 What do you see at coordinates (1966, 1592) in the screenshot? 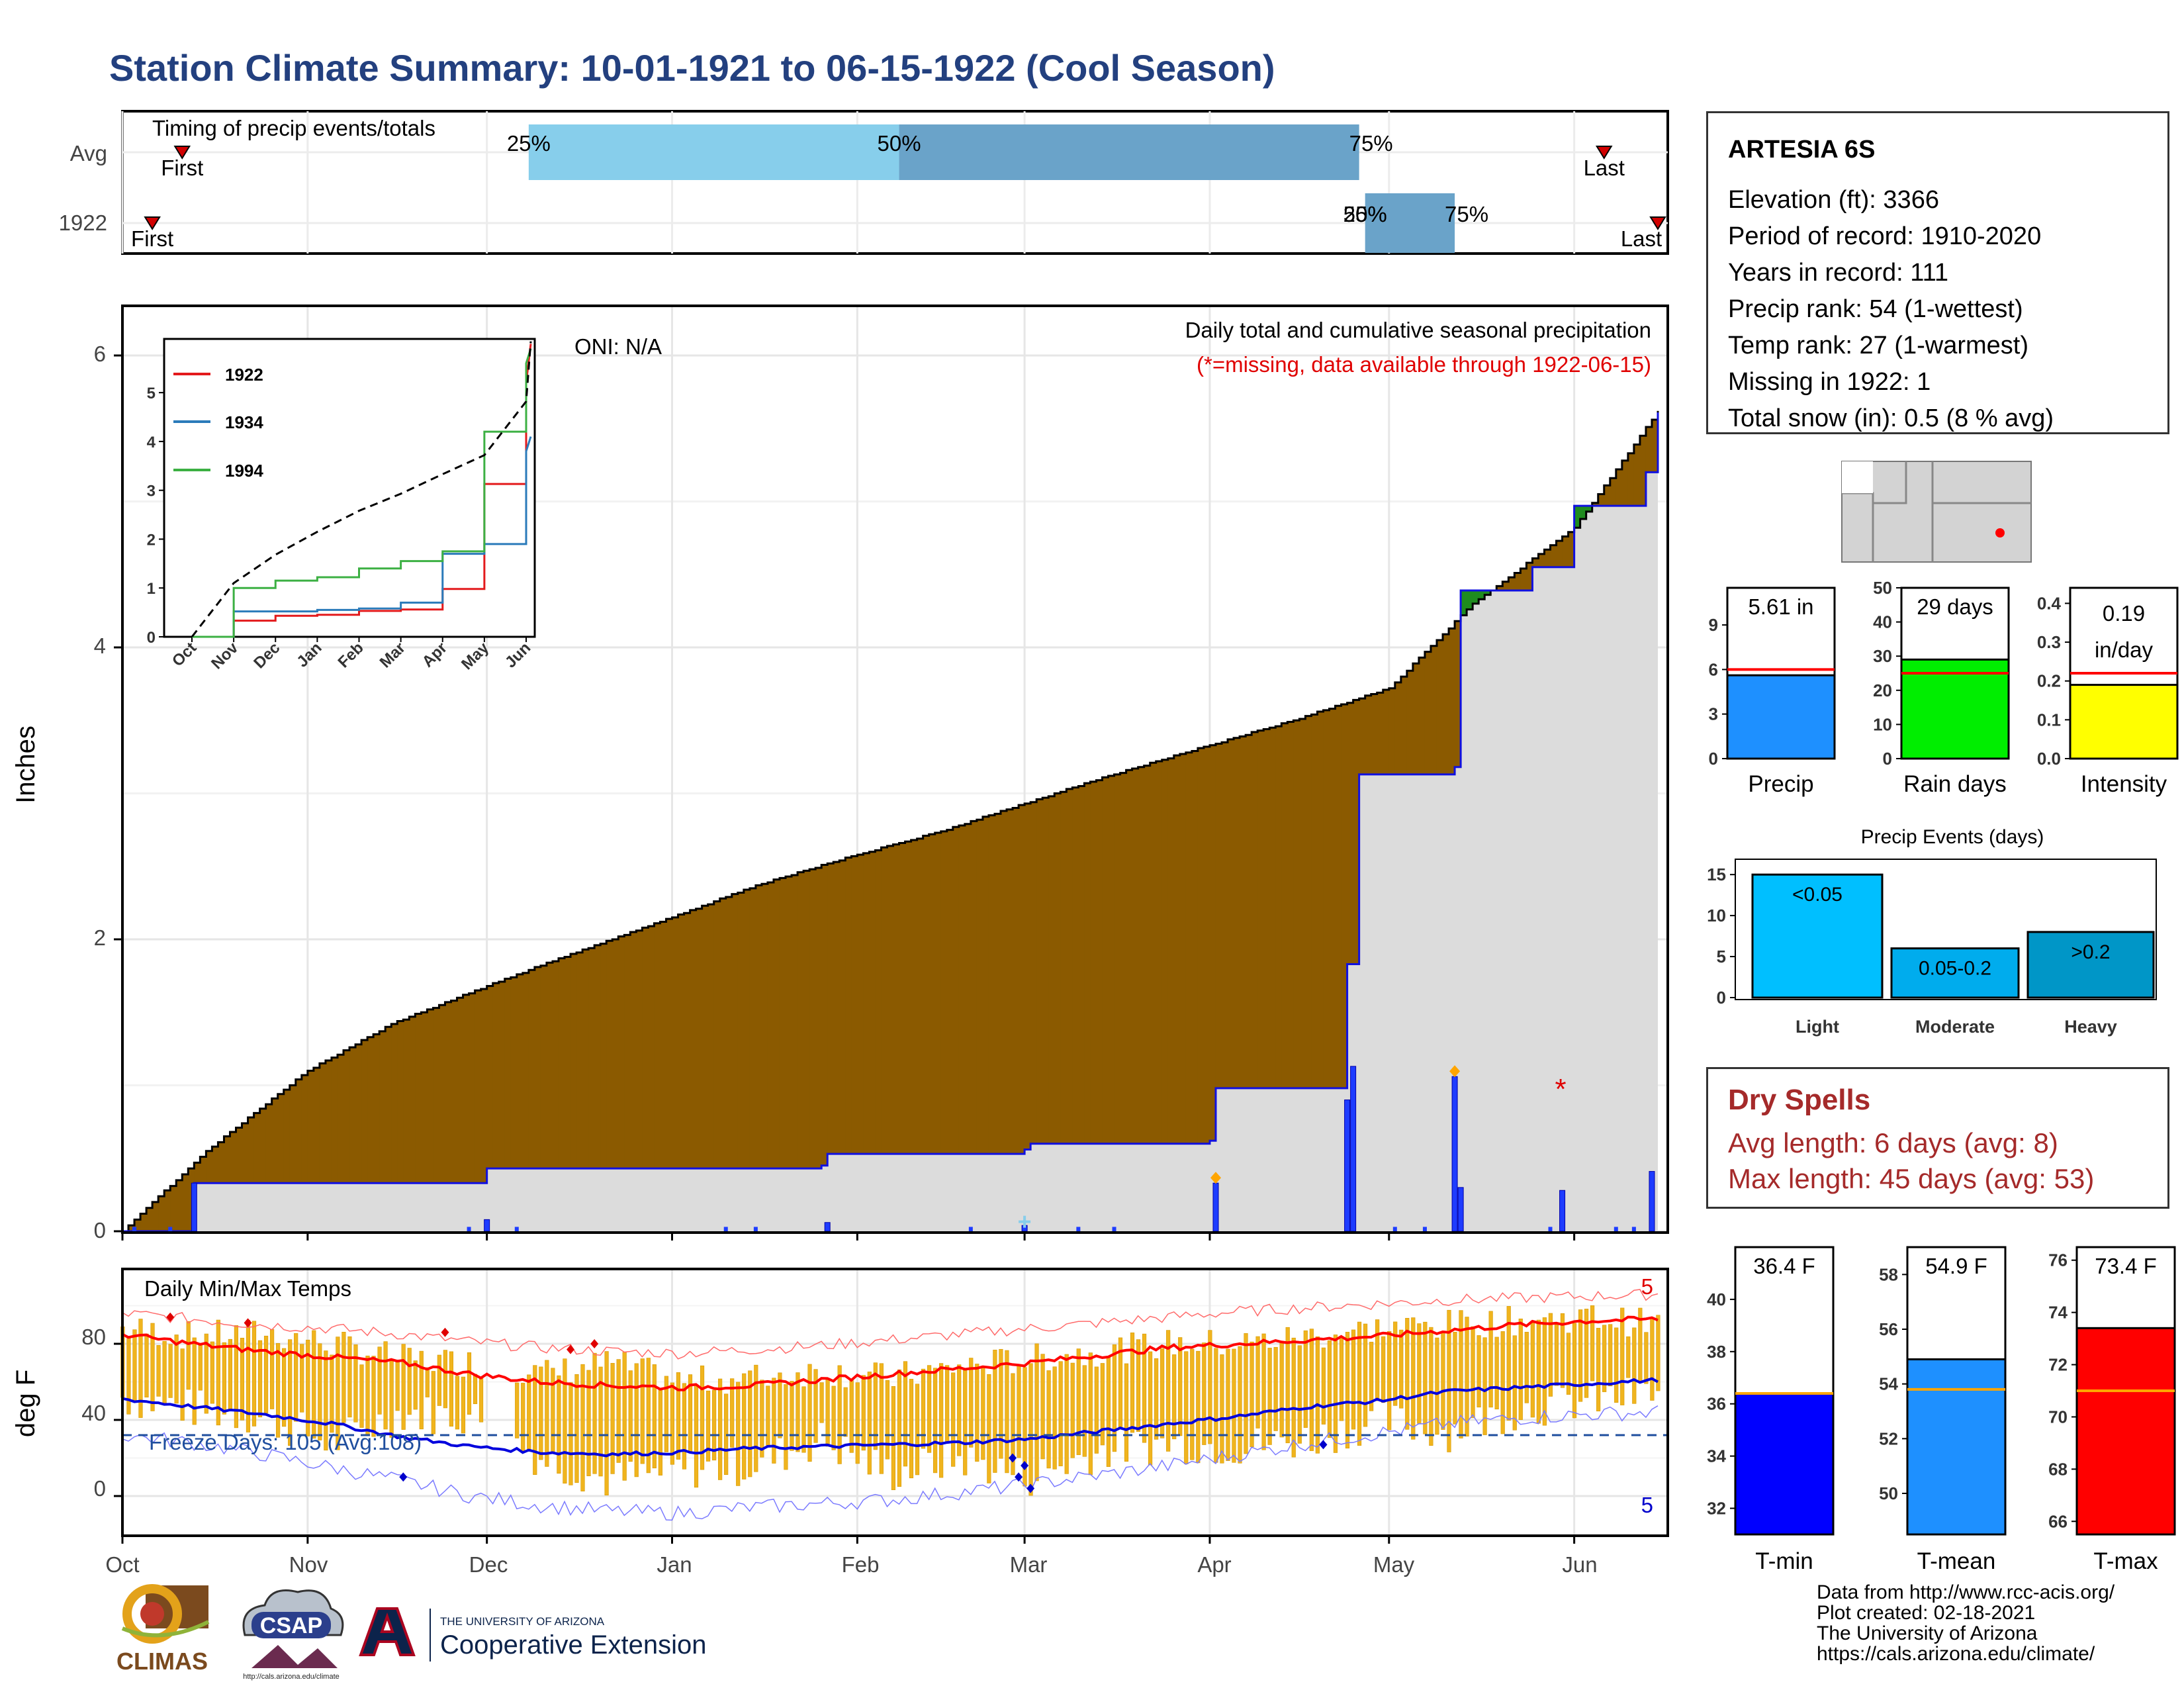
I see `credit-line: Data from http://www.rcc-acis.org/` at bounding box center [1966, 1592].